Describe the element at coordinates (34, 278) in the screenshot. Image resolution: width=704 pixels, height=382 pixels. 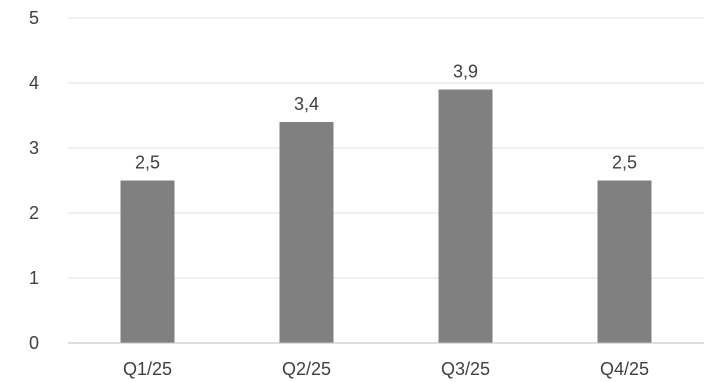
I see `y-tick-label-1: 1` at that location.